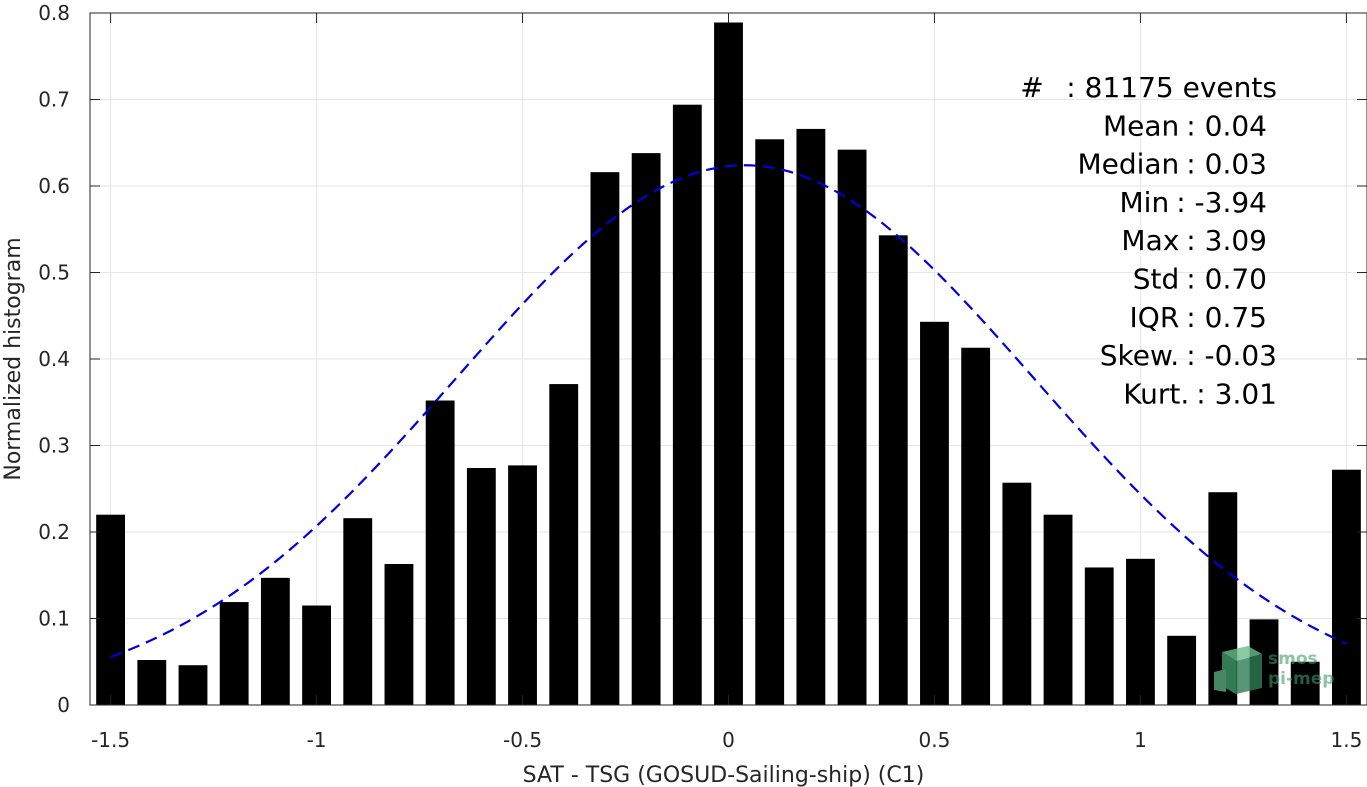 This screenshot has width=1367, height=787. I want to click on stat-value: : 81175 events, so click(1171, 87).